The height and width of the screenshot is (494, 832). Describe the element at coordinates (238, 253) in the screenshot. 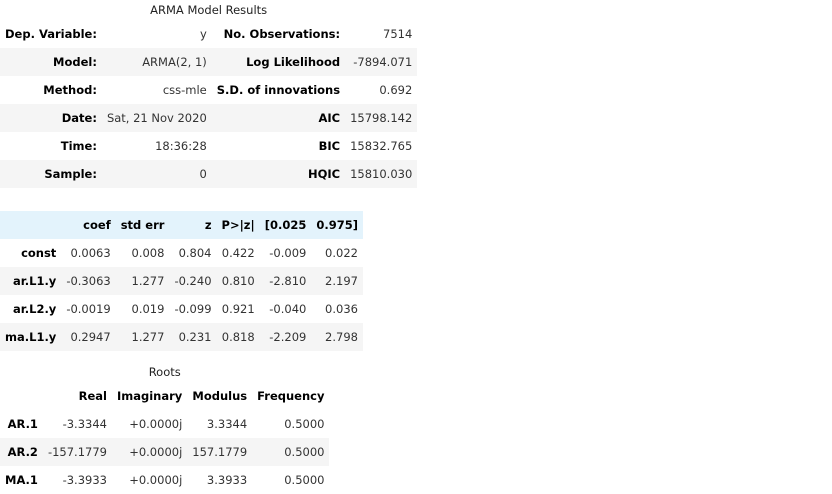

I see `table-cell: 0.422` at that location.